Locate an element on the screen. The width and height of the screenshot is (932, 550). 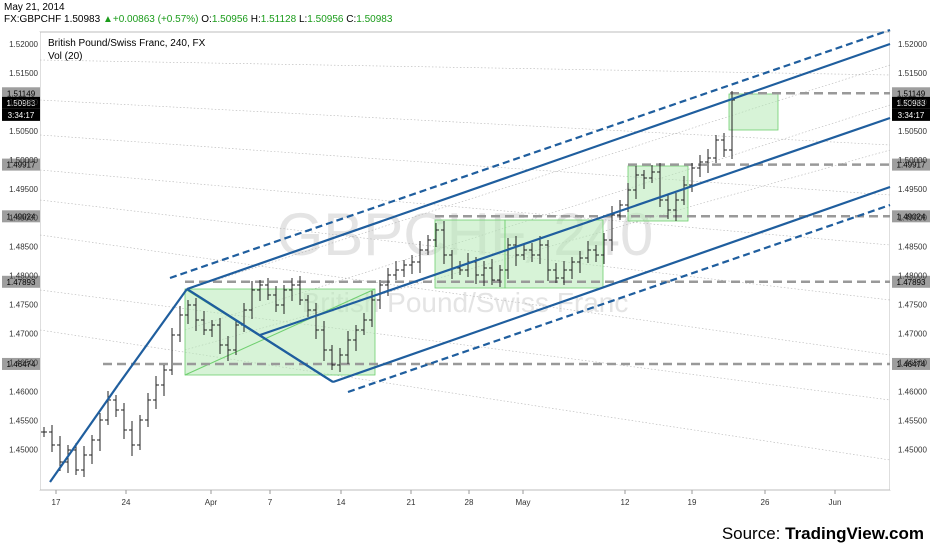
level-tag-right-text: 1.49917 is located at coordinates (911, 165).